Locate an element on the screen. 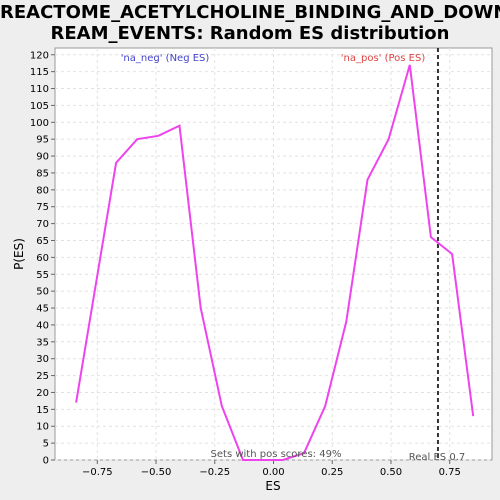  y-tick-label: 65 is located at coordinates (42, 241).